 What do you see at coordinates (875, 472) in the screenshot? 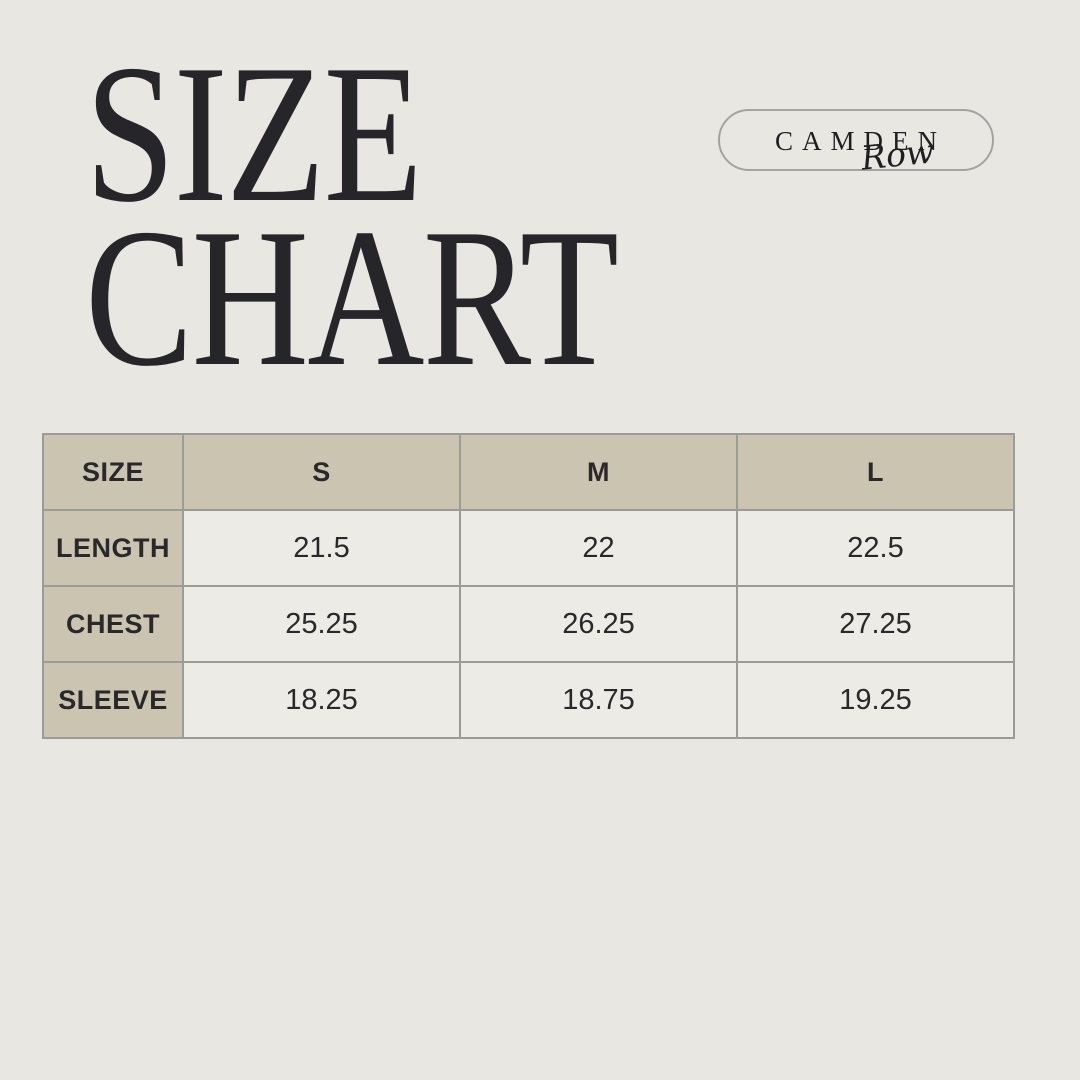
I see `header-cell-l: L` at bounding box center [875, 472].